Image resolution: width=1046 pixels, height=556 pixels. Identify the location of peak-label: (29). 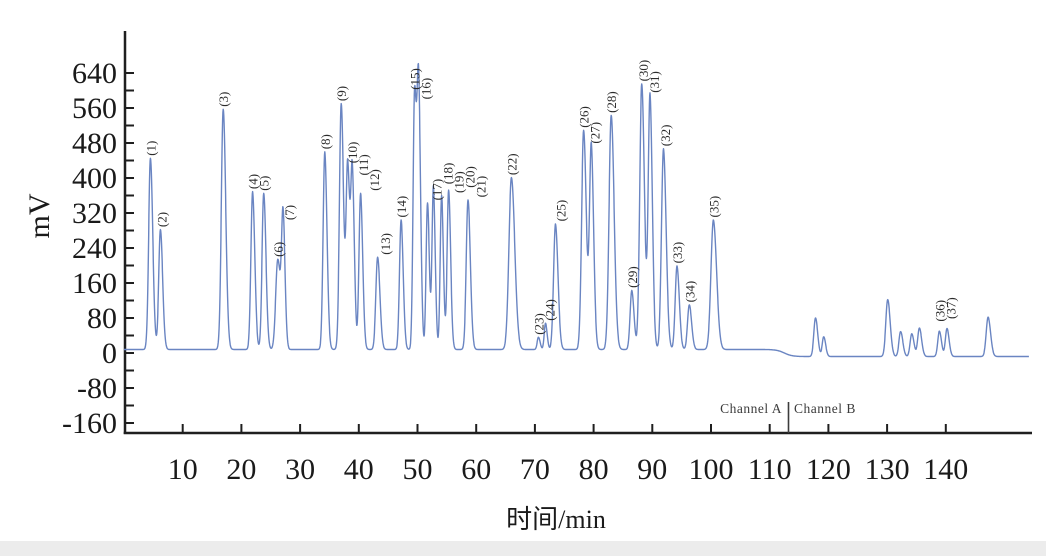
(632, 277).